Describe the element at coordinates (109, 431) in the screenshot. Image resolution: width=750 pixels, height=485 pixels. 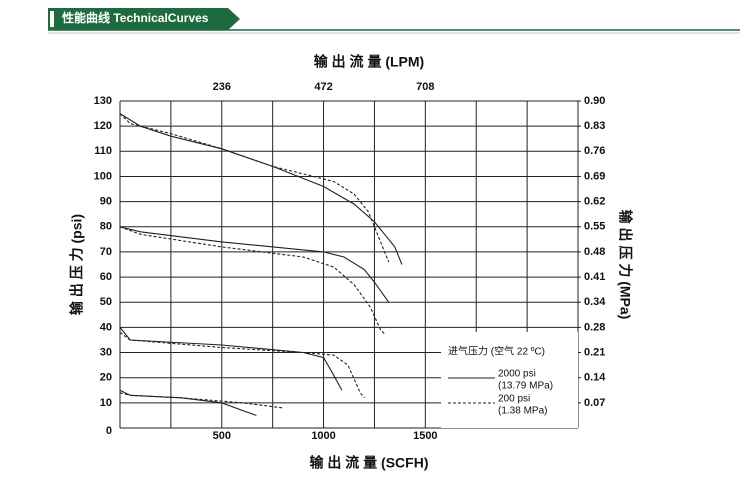
I see `y-tick-label: 0` at that location.